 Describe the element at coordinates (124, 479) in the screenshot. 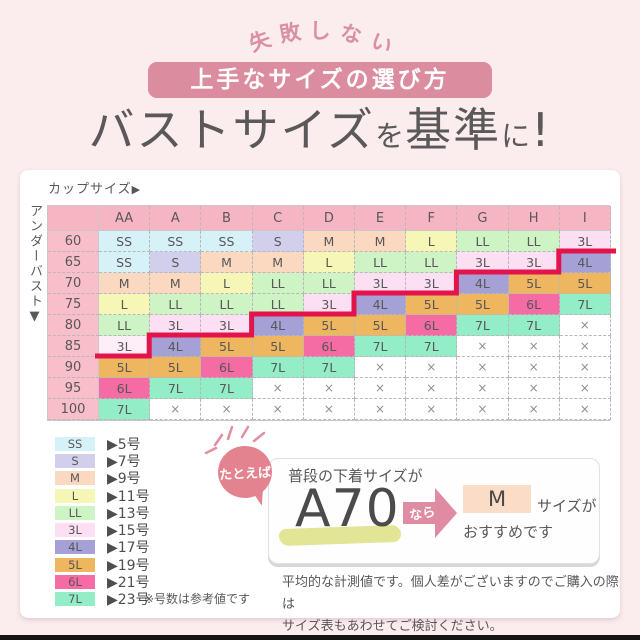

I see `legend-label: ▶9号` at that location.